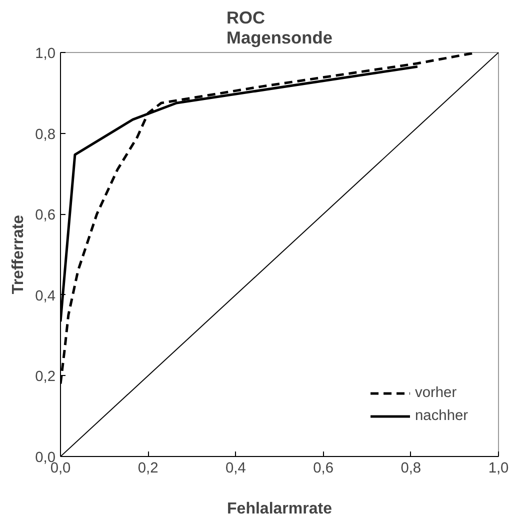 The height and width of the screenshot is (520, 514). What do you see at coordinates (279, 28) in the screenshot?
I see `chart-title: ROC Magensonde` at bounding box center [279, 28].